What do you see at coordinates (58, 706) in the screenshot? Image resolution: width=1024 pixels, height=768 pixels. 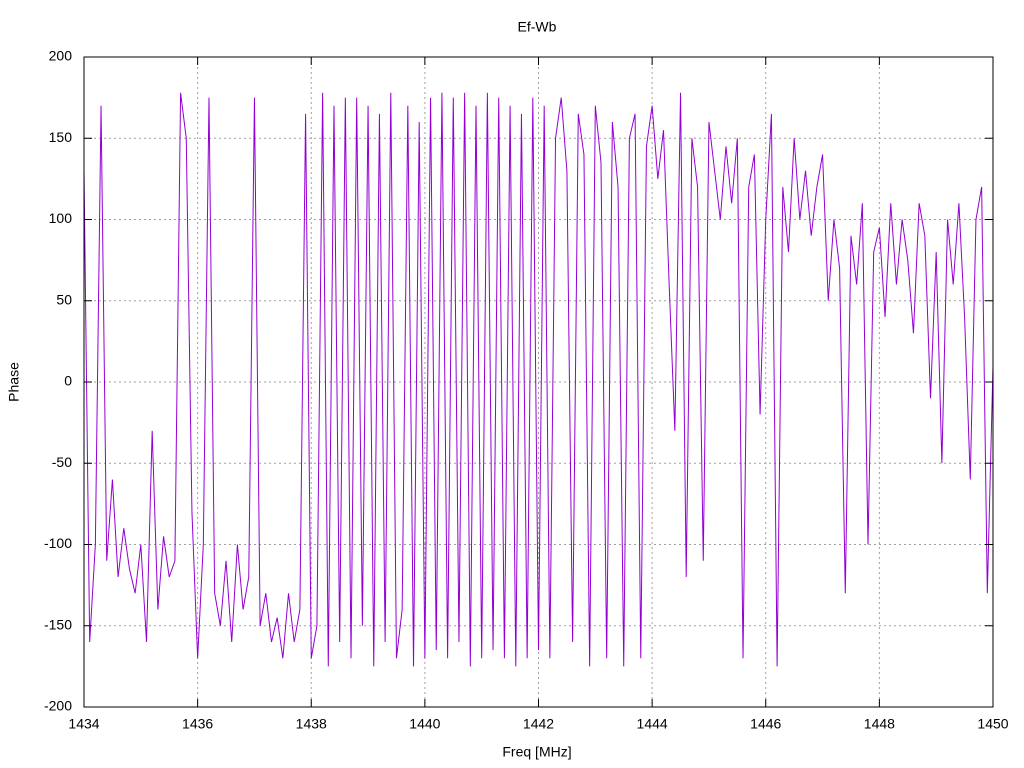 I see `y-tick-label: -200` at bounding box center [58, 706].